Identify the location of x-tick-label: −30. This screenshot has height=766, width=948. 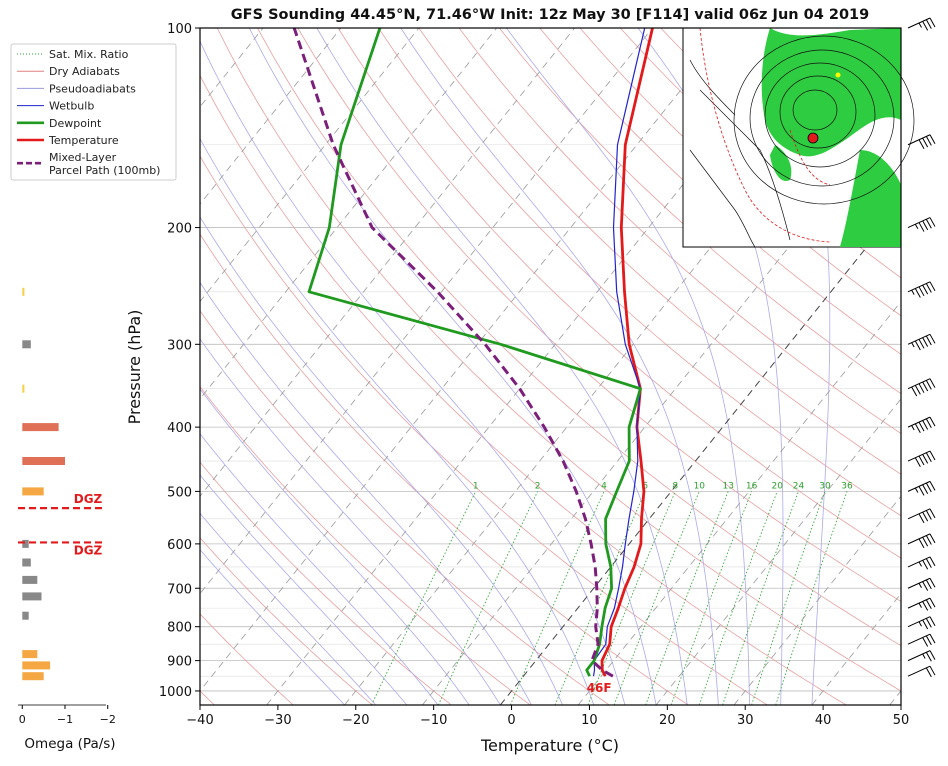
(277, 720).